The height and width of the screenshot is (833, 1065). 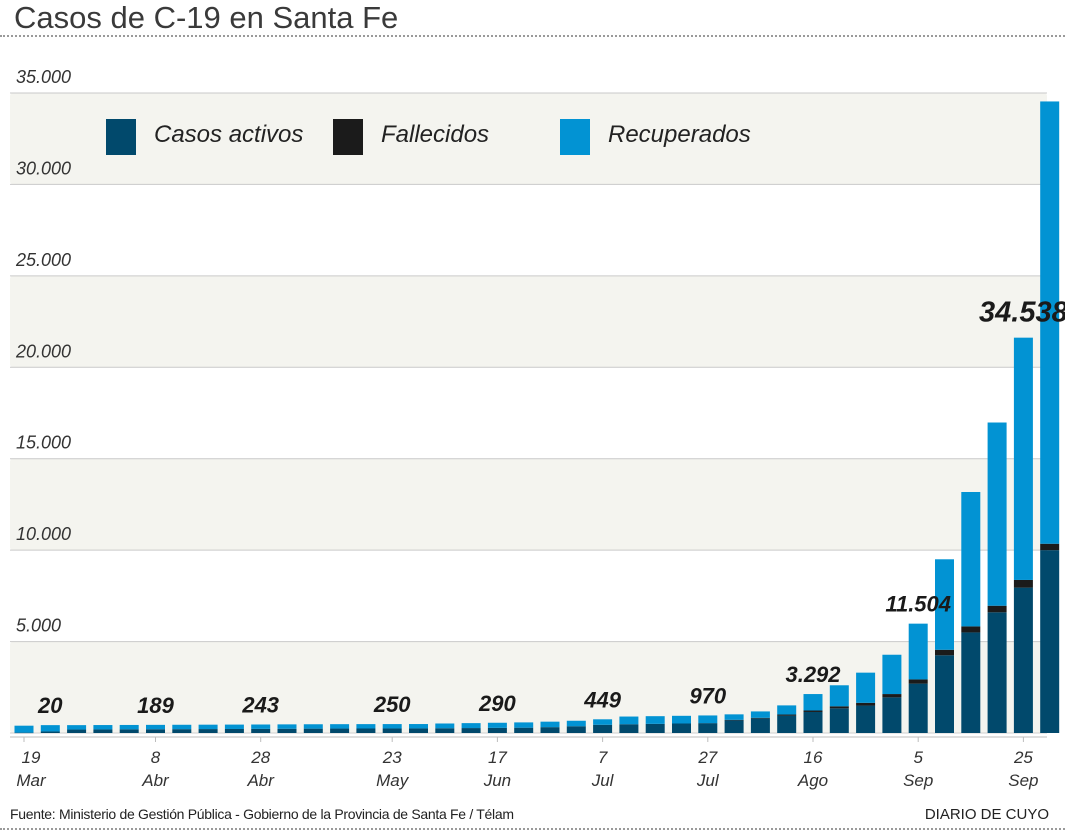 What do you see at coordinates (707, 695) in the screenshot?
I see `data-label: 970` at bounding box center [707, 695].